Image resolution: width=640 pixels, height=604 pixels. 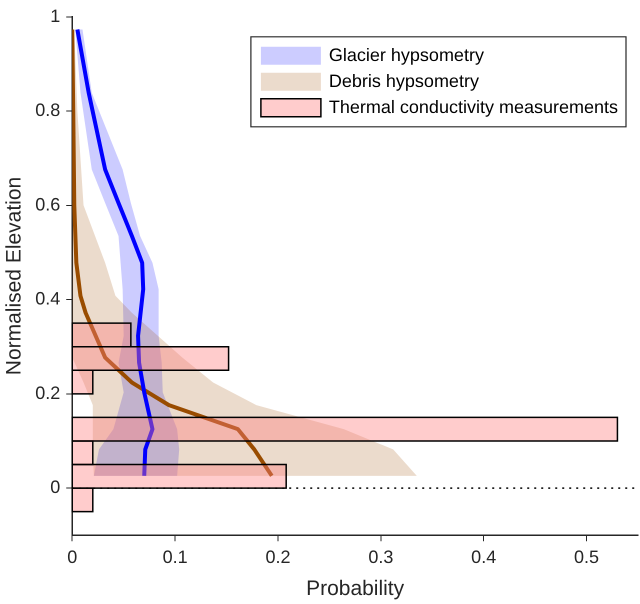 I want to click on x-tick-label: 0.5, so click(x=587, y=556).